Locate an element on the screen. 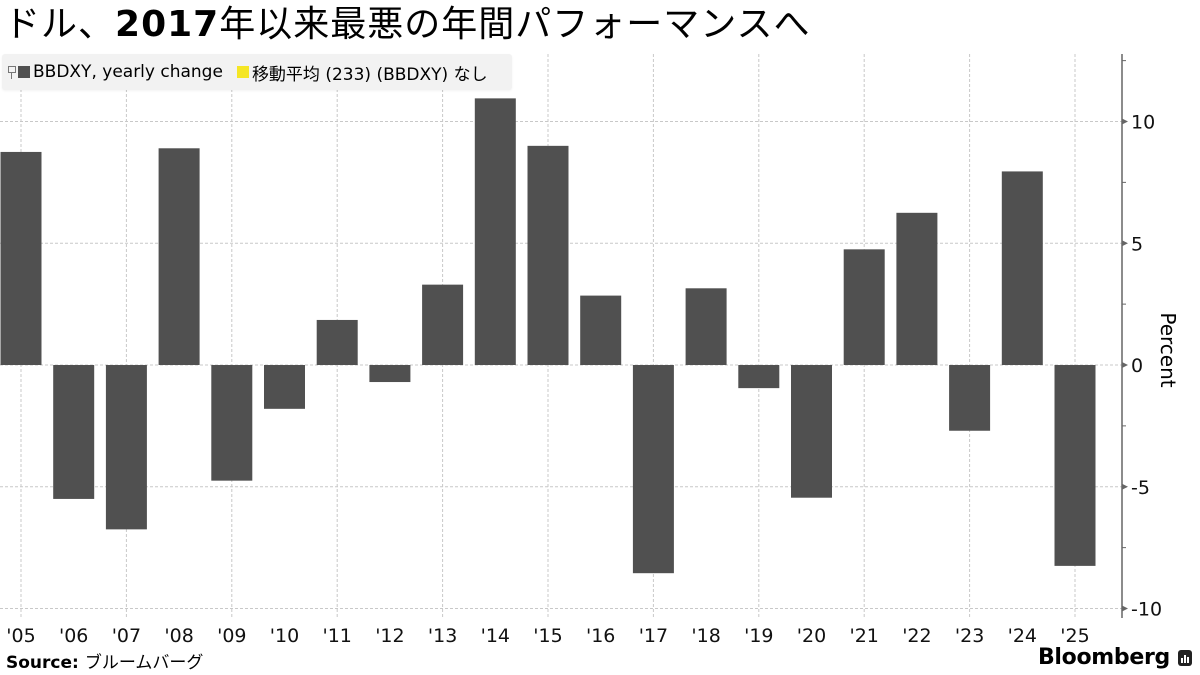 This screenshot has width=1200, height=675. legend-swatch-gray is located at coordinates (24, 72).